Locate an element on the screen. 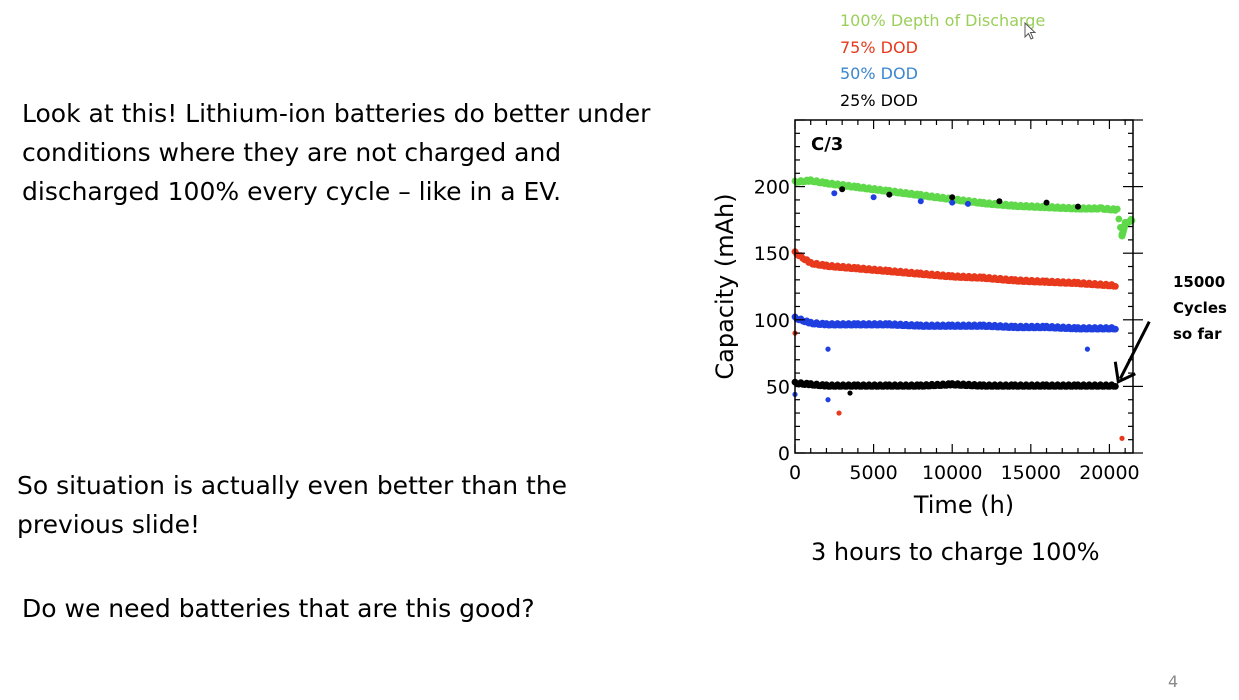 The width and height of the screenshot is (1239, 700). chart-caption: 3 hours to charge 100% is located at coordinates (955, 552).